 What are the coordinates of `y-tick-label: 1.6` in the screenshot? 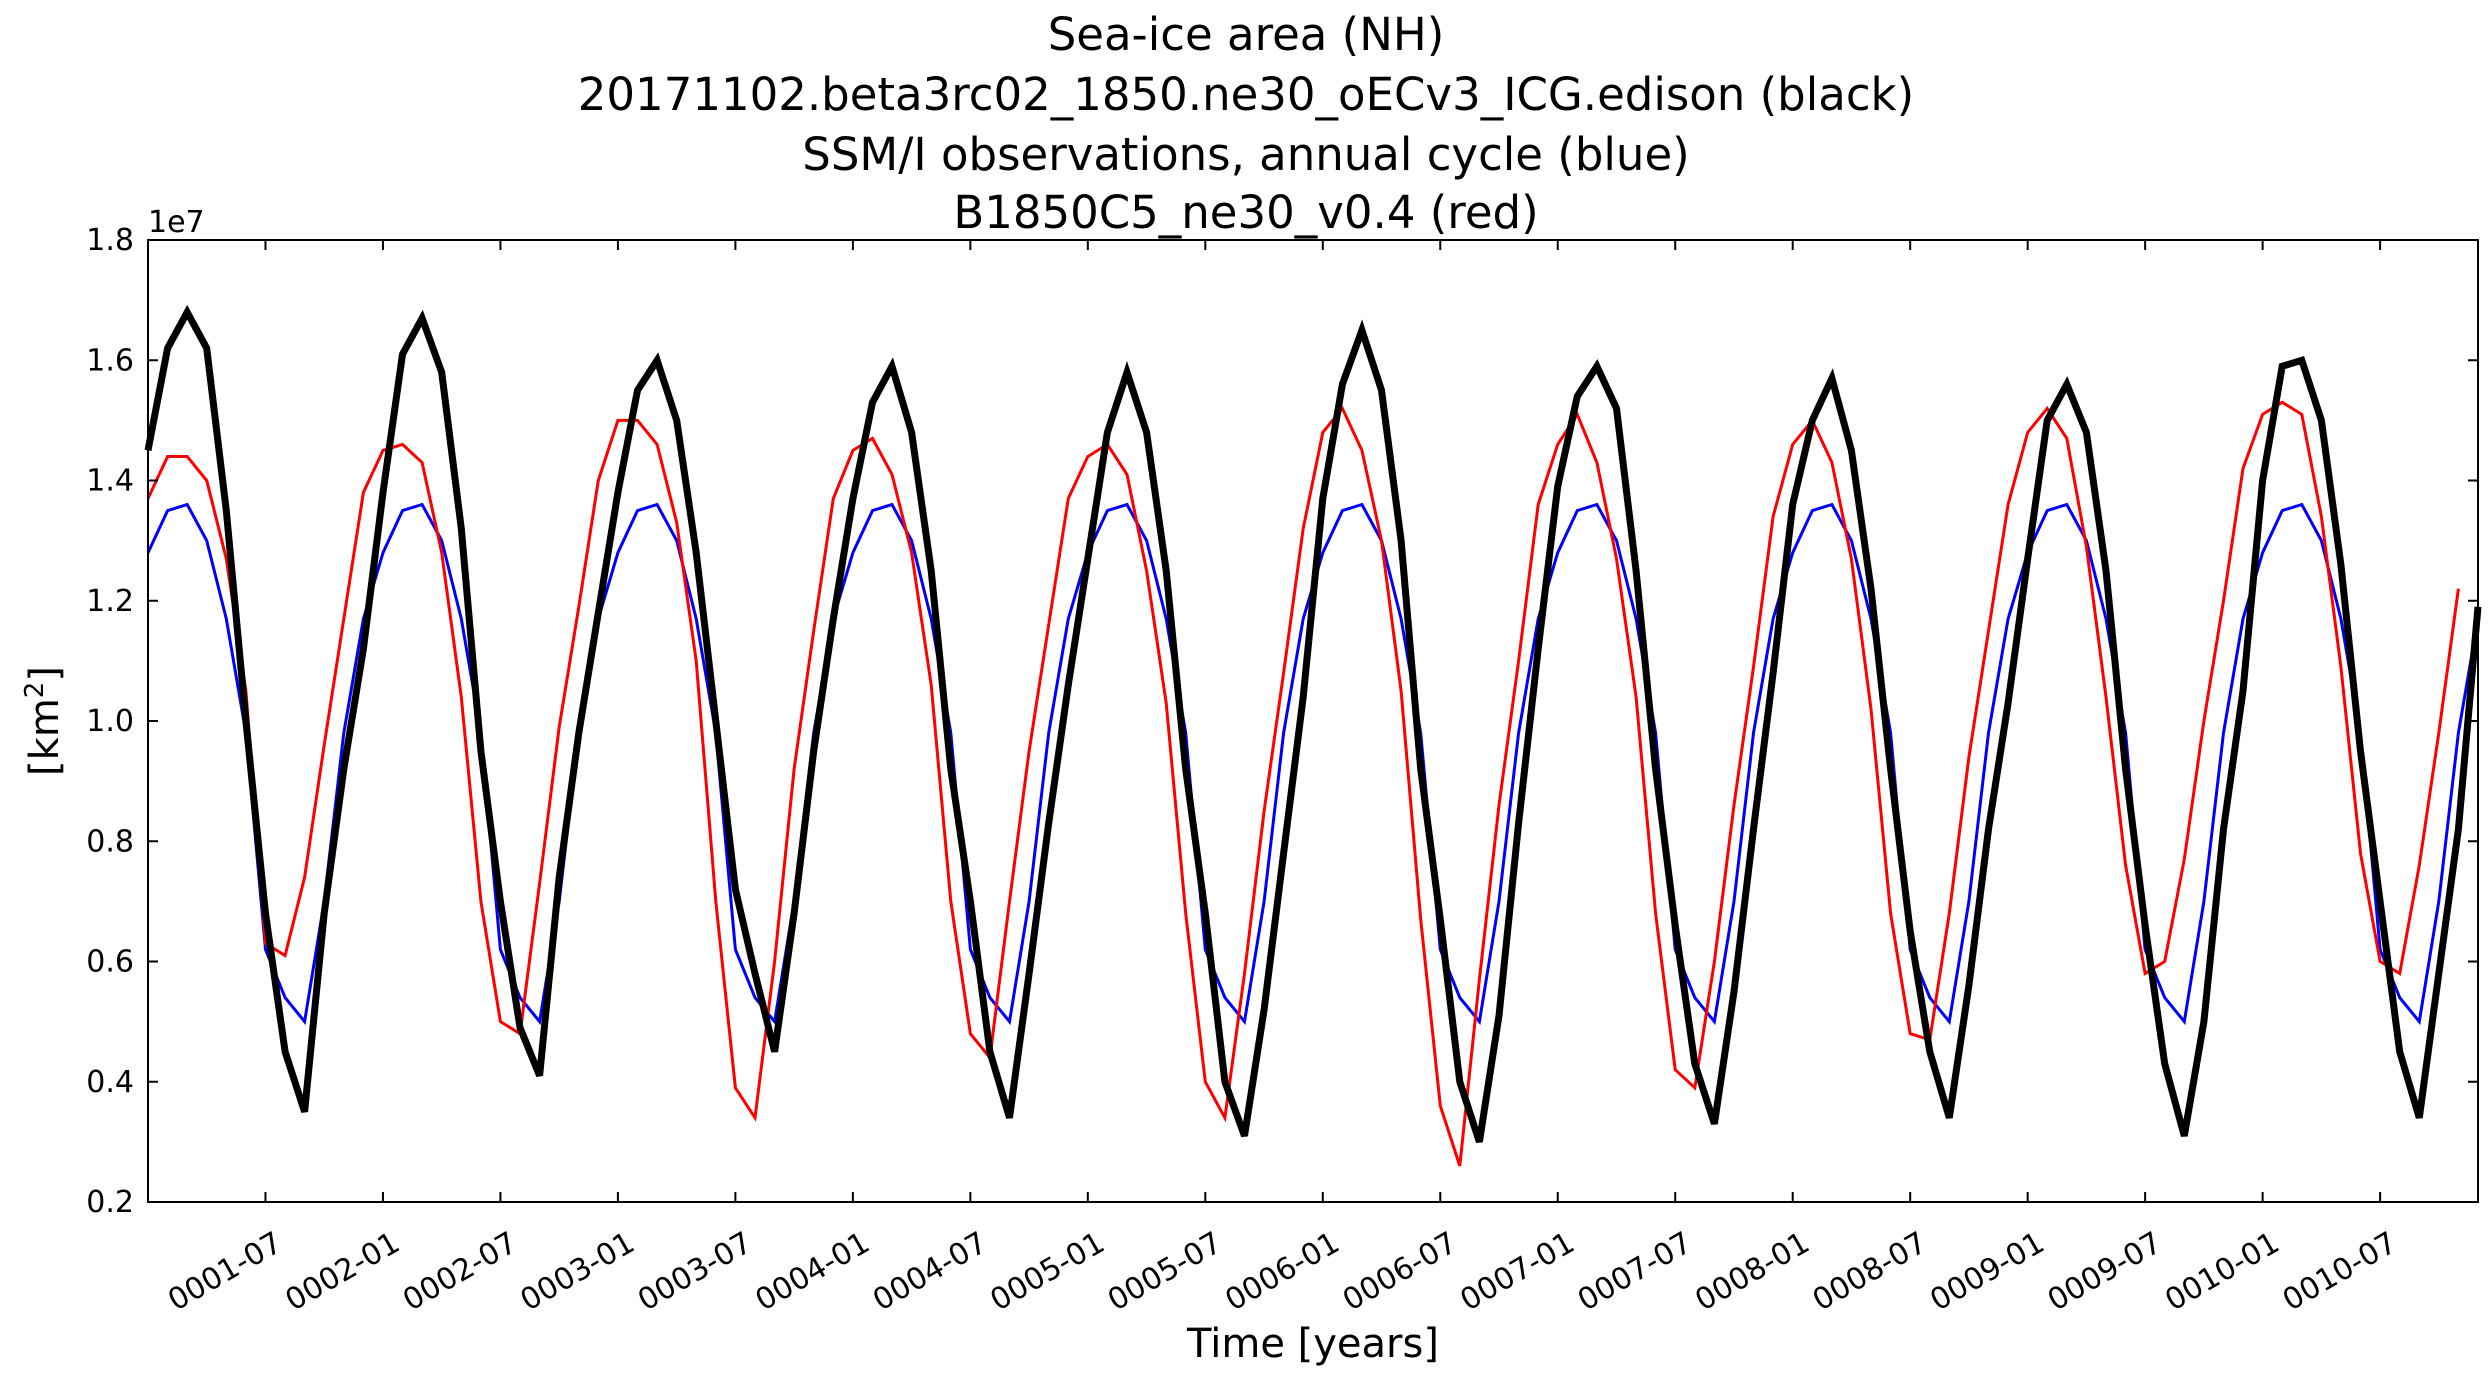 It's located at (110, 360).